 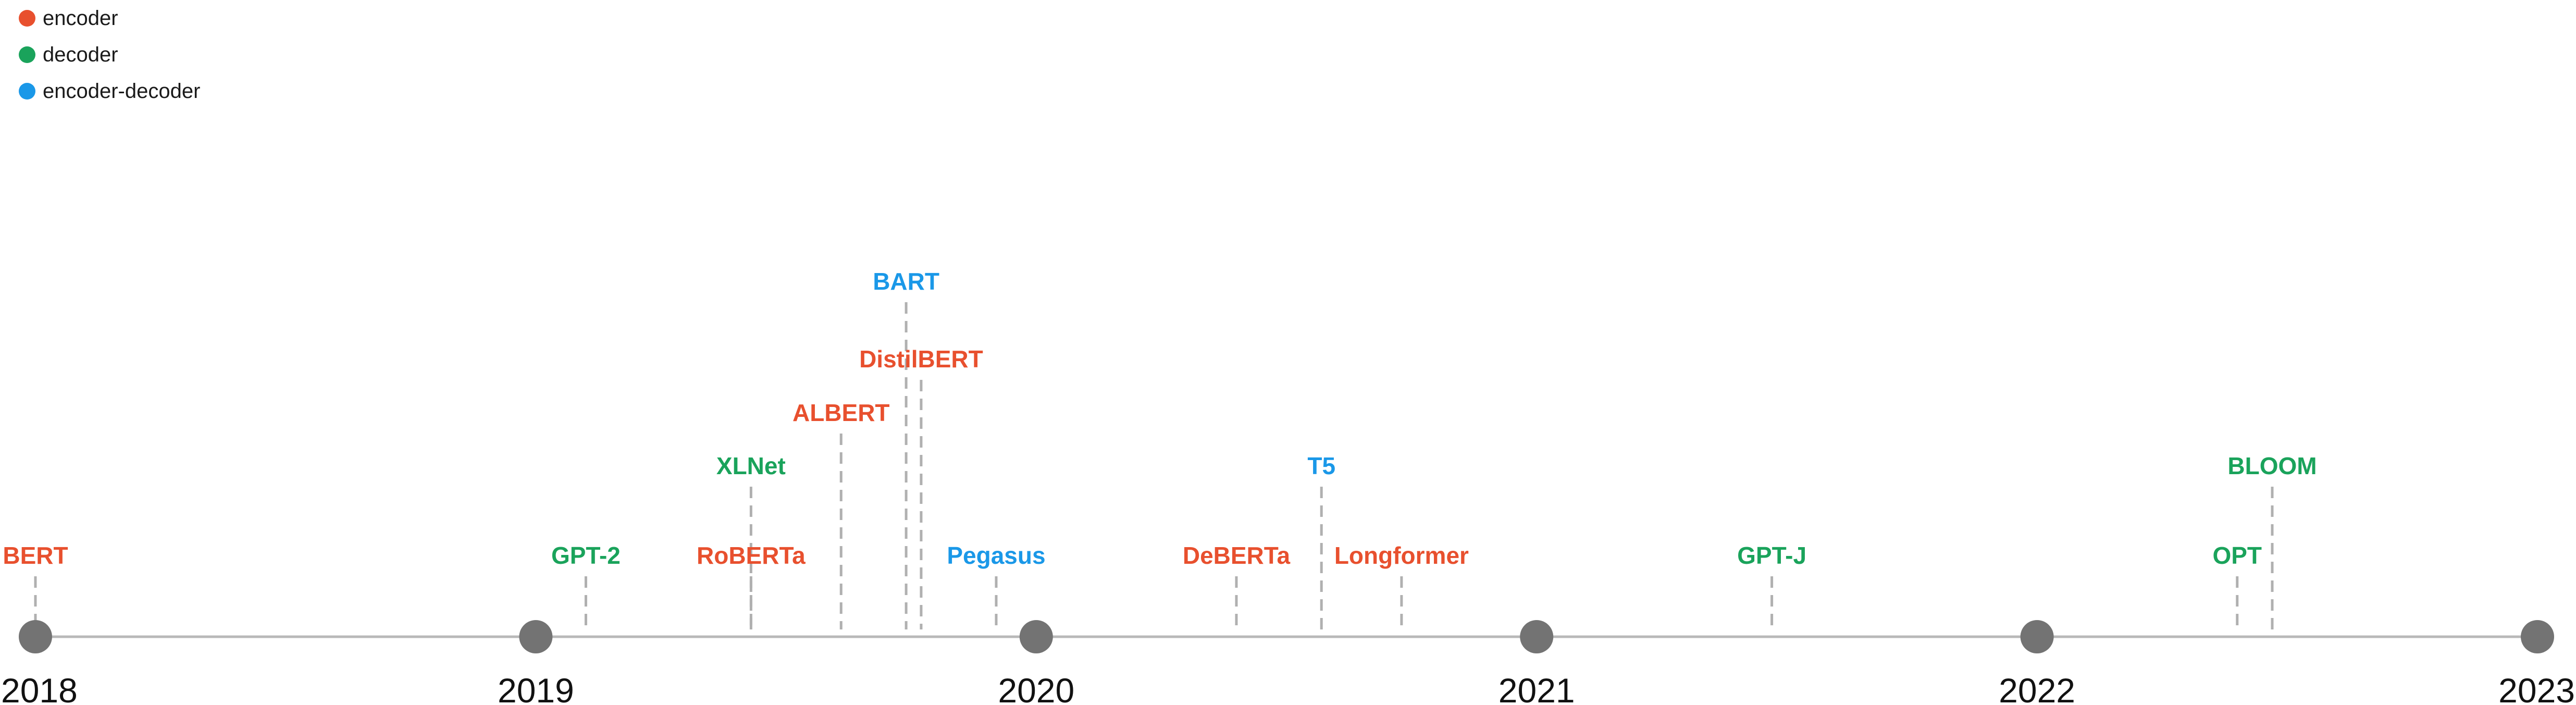 What do you see at coordinates (1537, 636) in the screenshot?
I see `year-marker-2021` at bounding box center [1537, 636].